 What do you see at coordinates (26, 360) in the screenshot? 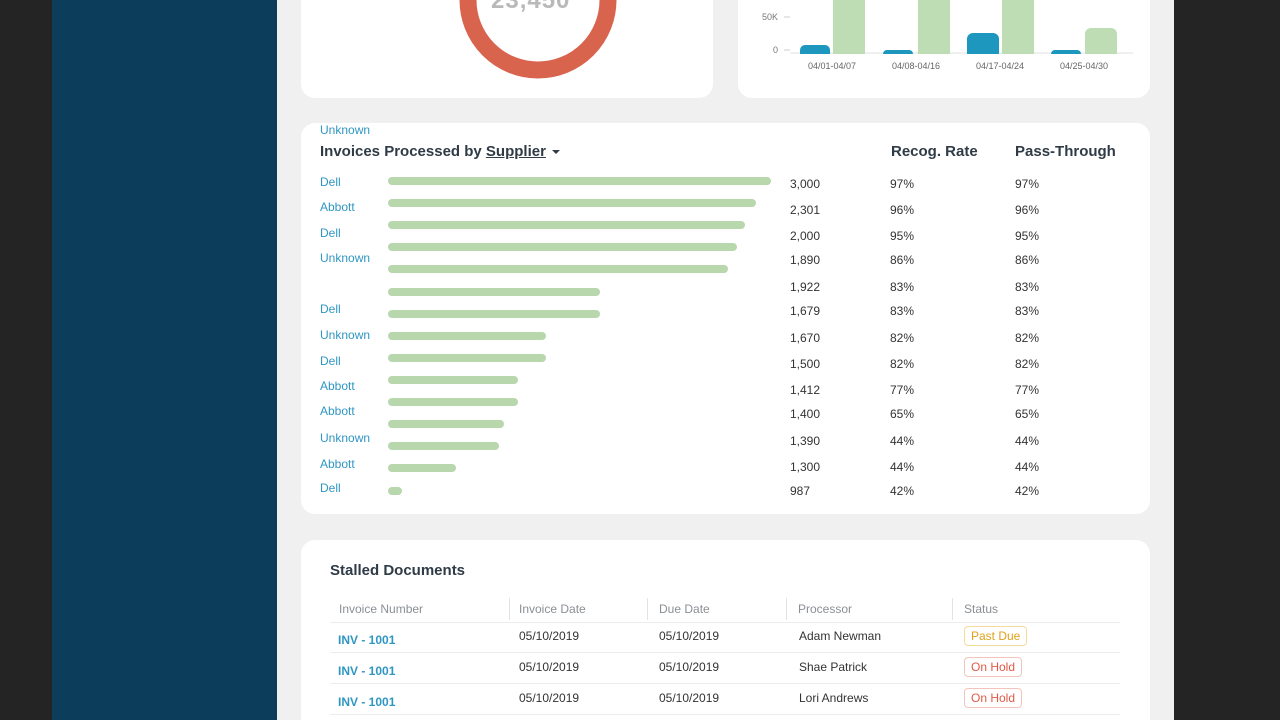
I see `window-frame-left` at bounding box center [26, 360].